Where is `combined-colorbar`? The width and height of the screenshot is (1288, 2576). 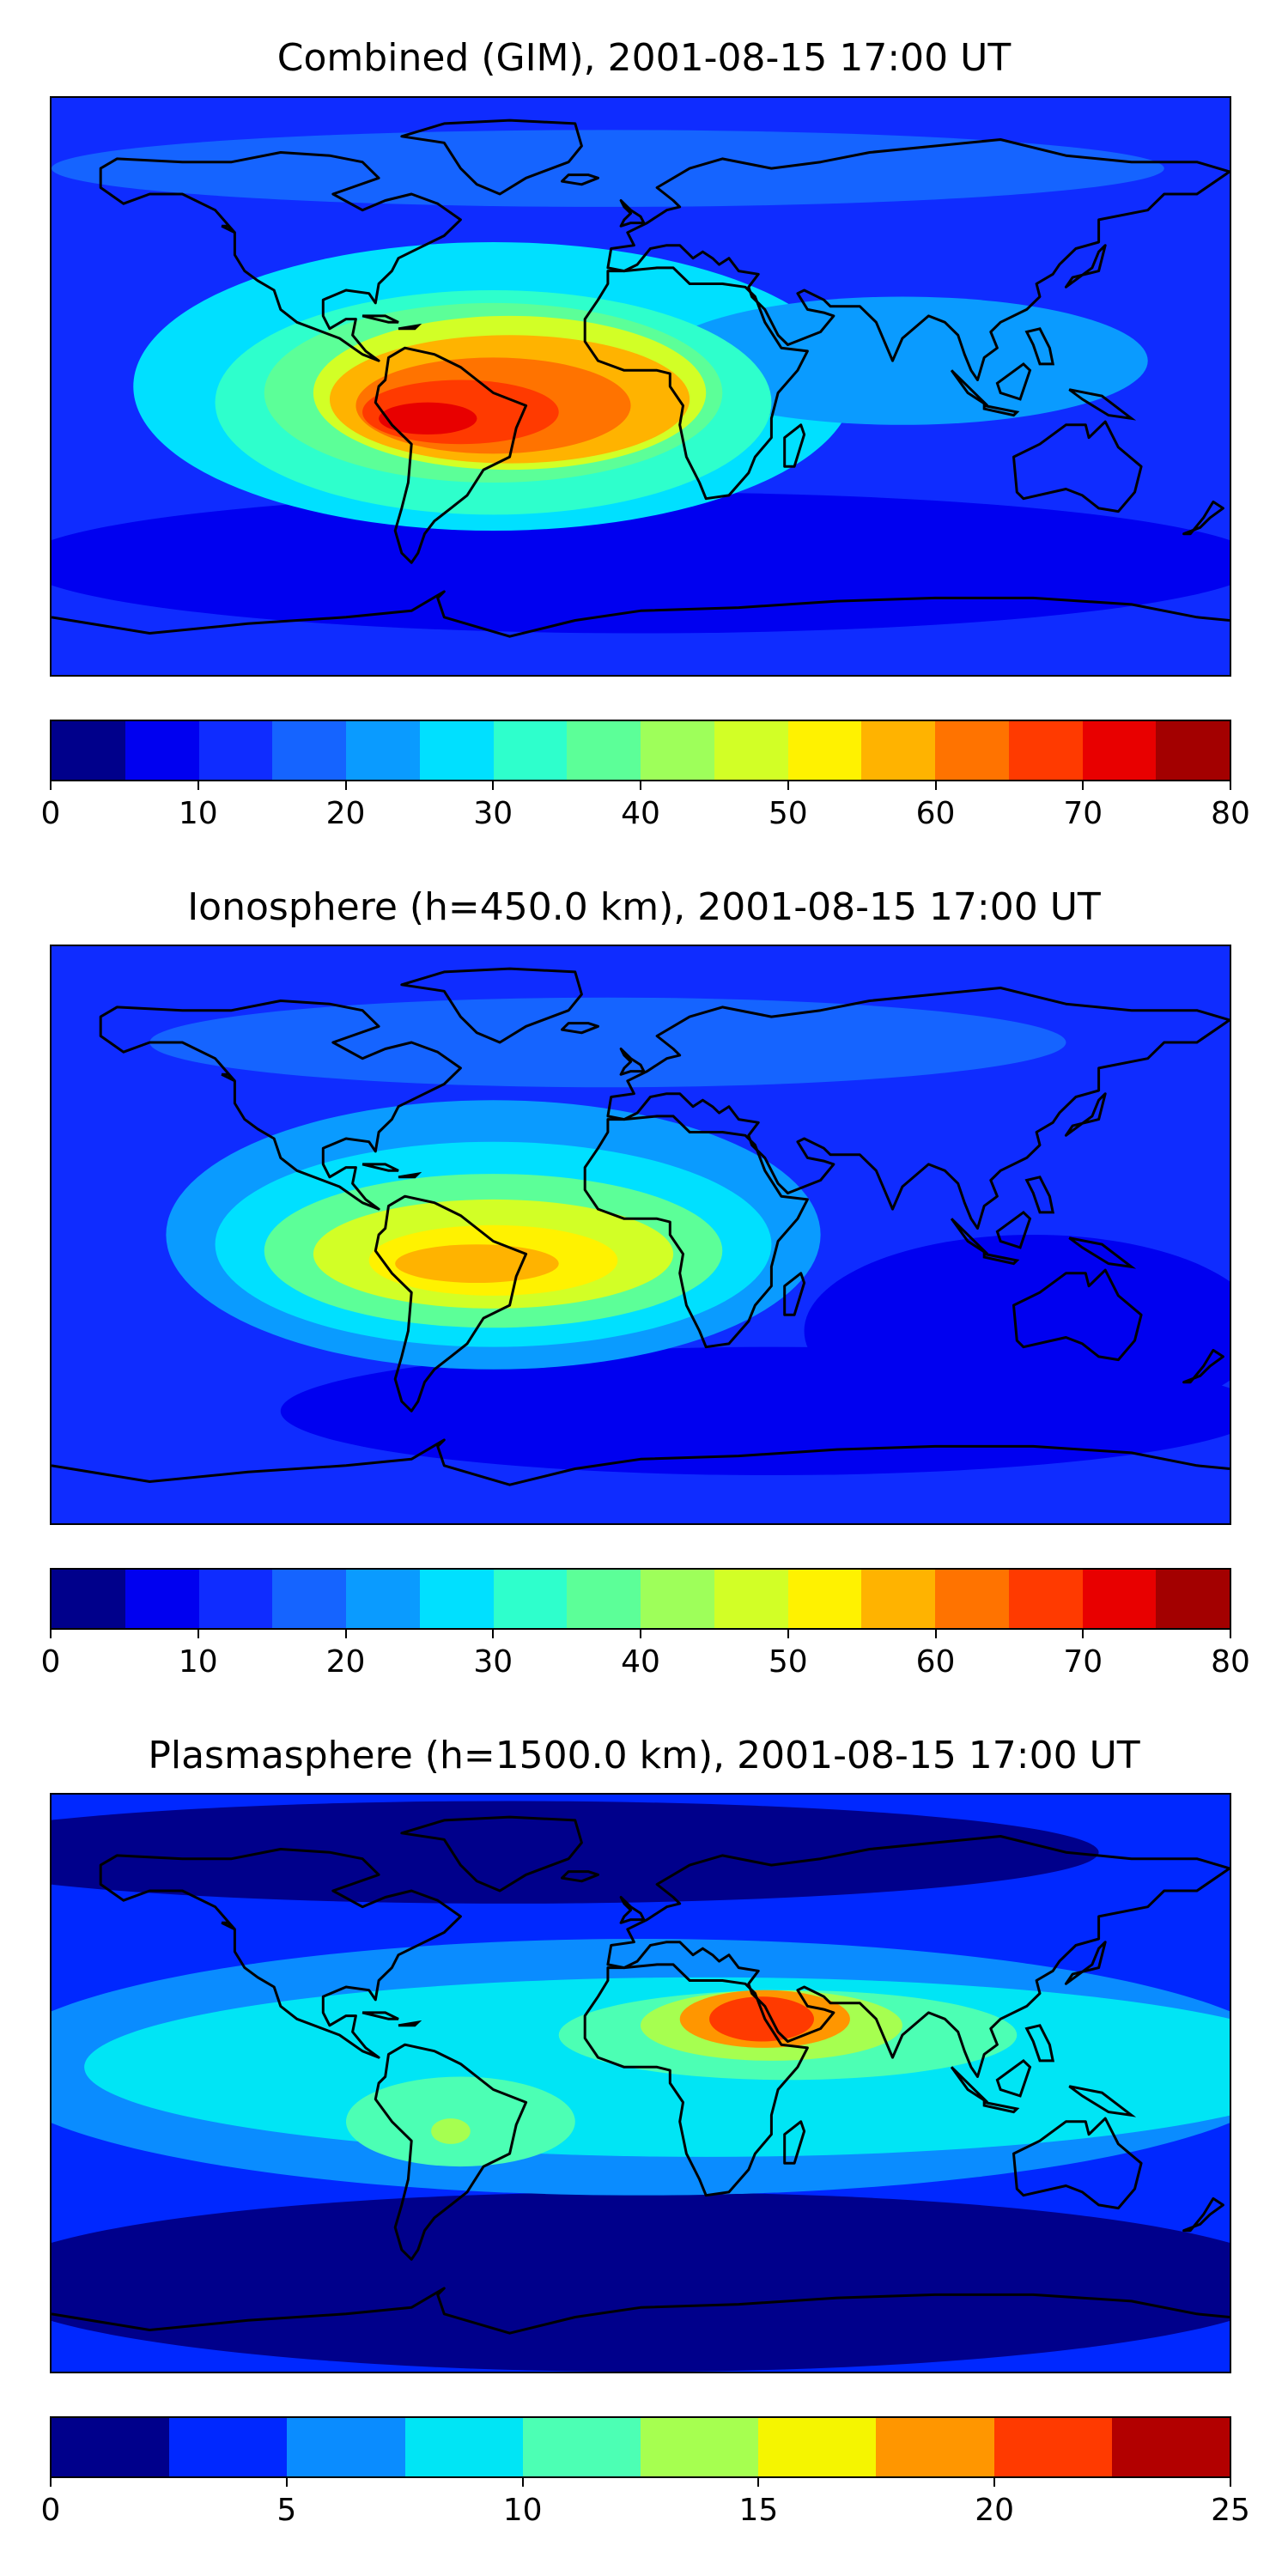
combined-colorbar is located at coordinates (640, 750).